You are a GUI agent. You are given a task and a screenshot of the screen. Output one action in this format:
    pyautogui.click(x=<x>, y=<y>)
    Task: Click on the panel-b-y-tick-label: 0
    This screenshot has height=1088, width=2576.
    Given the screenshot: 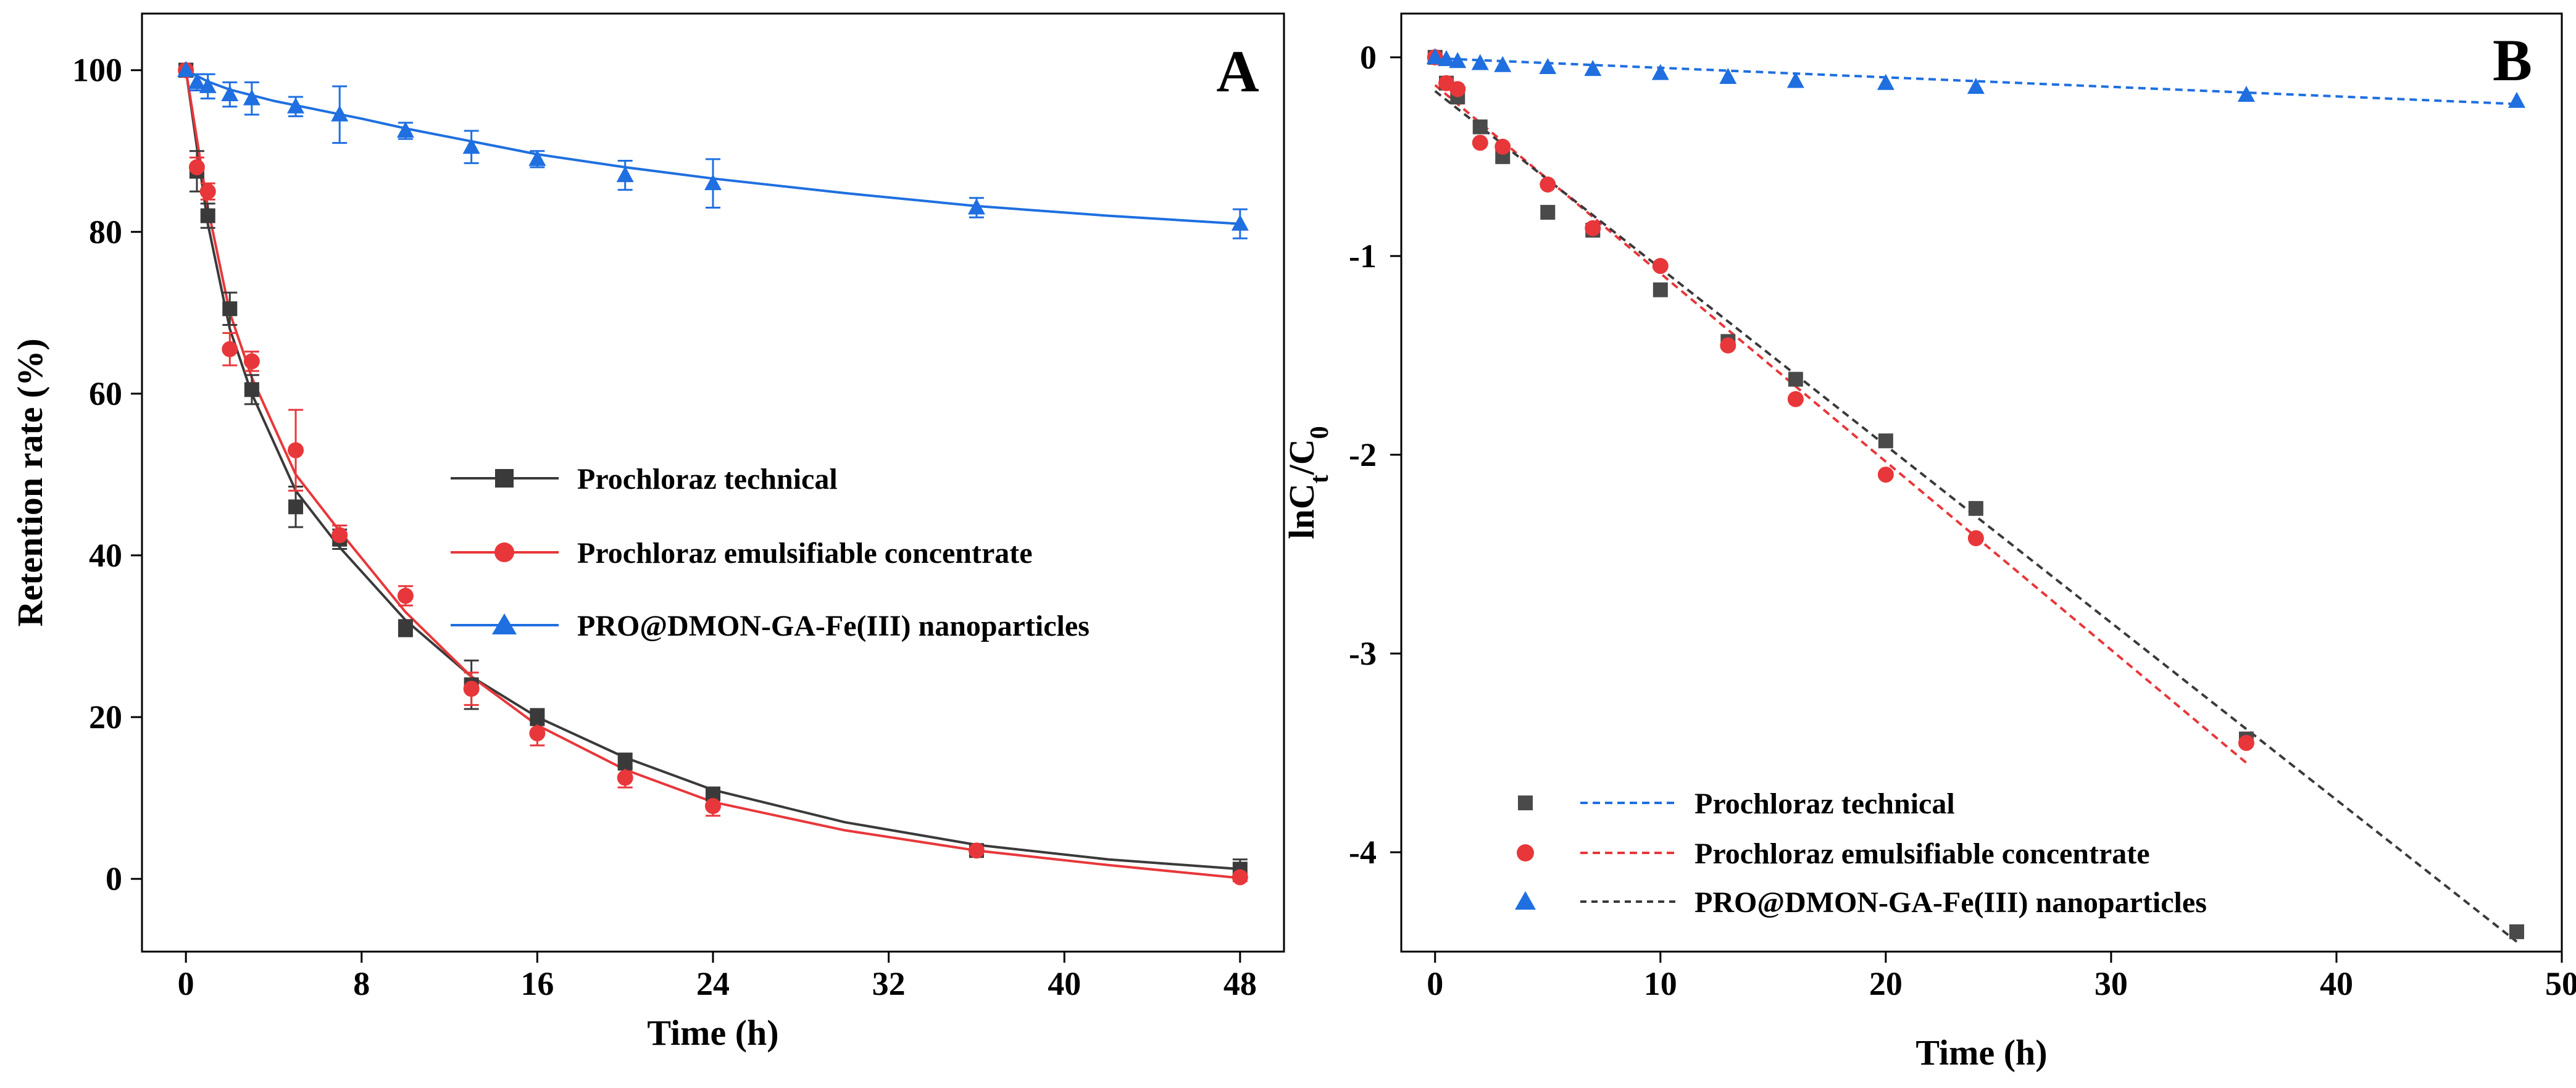 What is the action you would take?
    pyautogui.click(x=1368, y=57)
    